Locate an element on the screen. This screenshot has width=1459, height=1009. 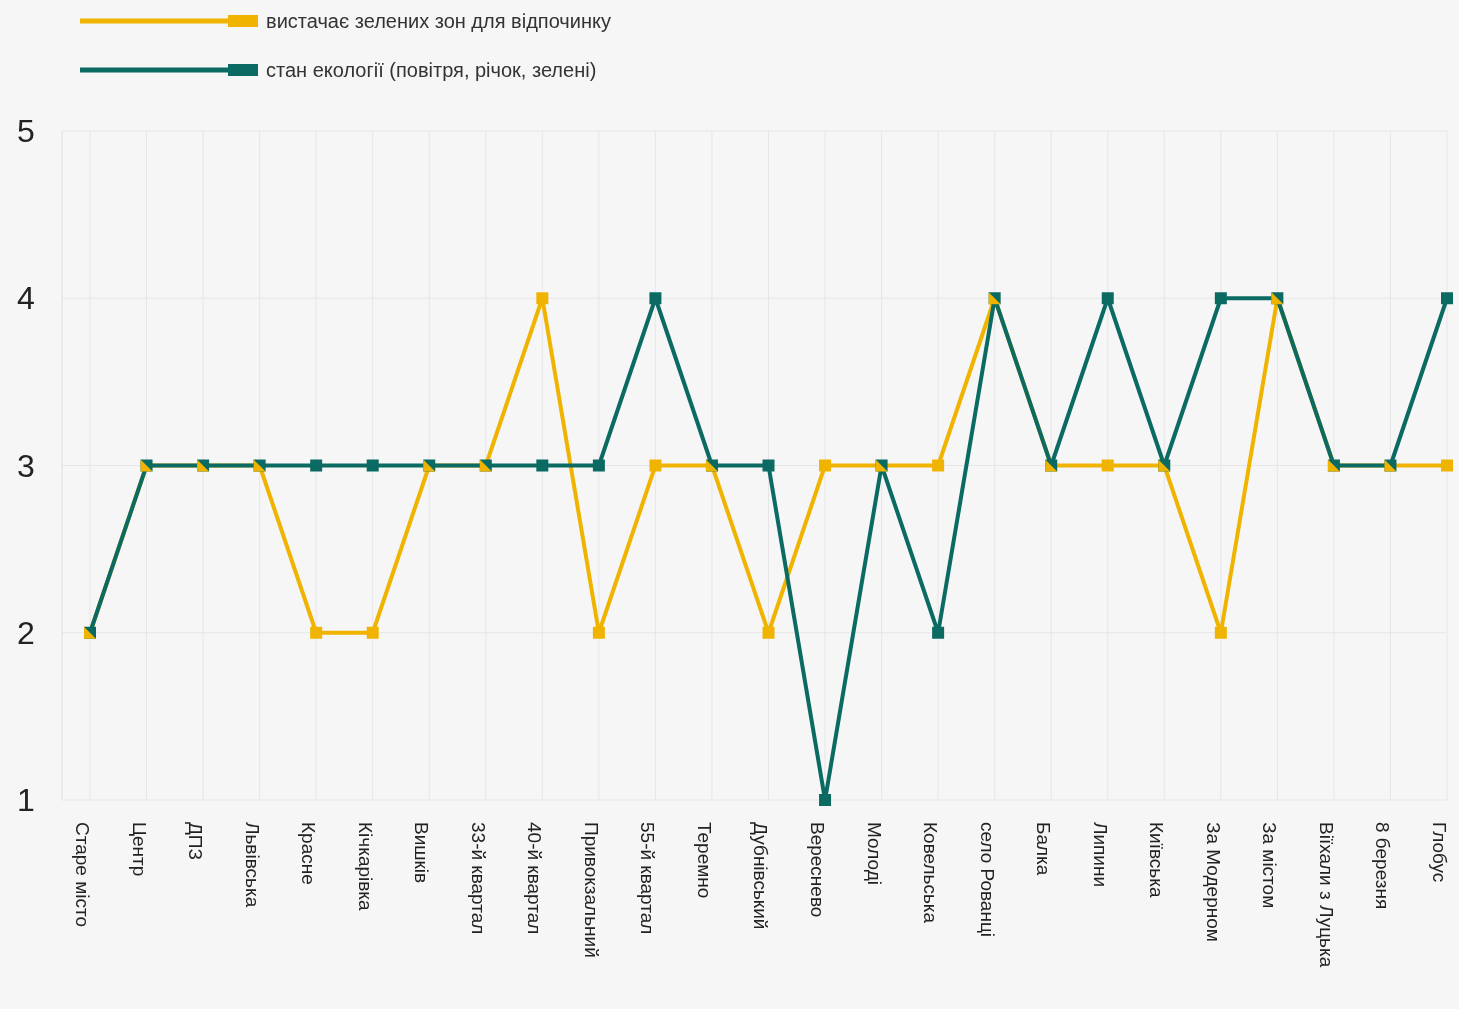
y-tick-label: 1 is located at coordinates (26, 800).